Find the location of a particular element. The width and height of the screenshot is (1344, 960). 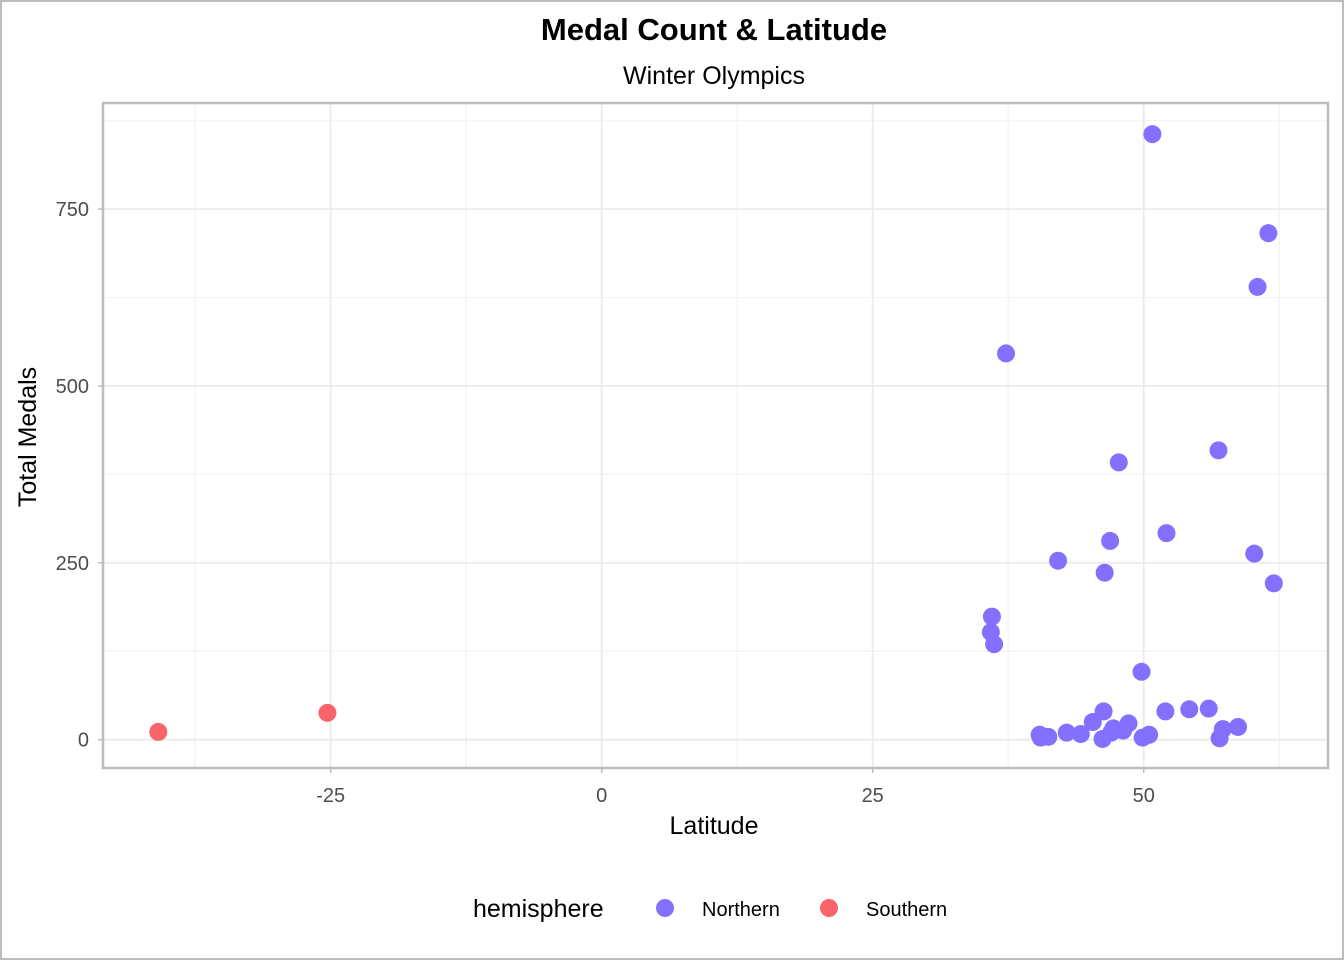

x-tick-label: -25 is located at coordinates (330, 796).